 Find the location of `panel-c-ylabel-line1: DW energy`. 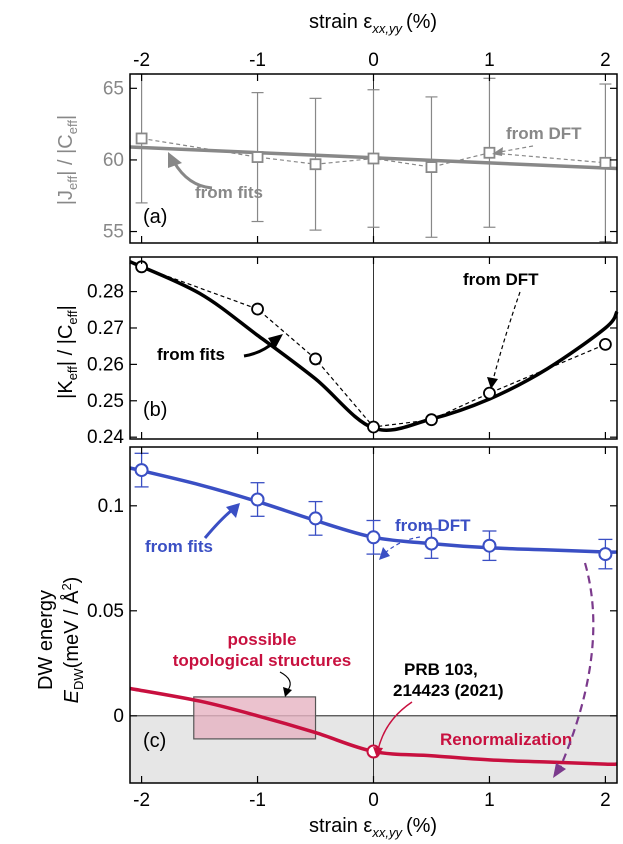

panel-c-ylabel-line1: DW energy is located at coordinates (46, 640).